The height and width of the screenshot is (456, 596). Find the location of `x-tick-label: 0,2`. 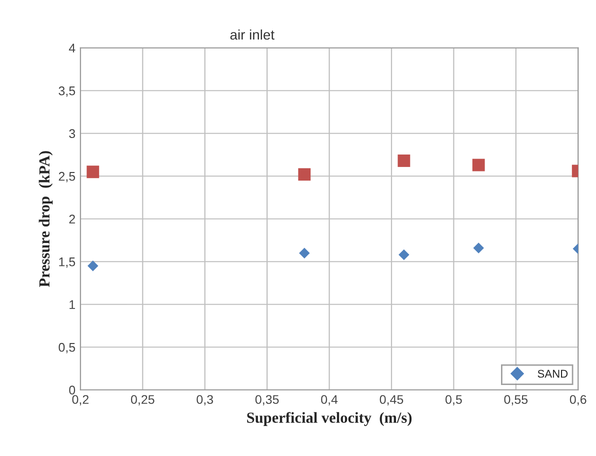

x-tick-label: 0,2 is located at coordinates (80, 400).